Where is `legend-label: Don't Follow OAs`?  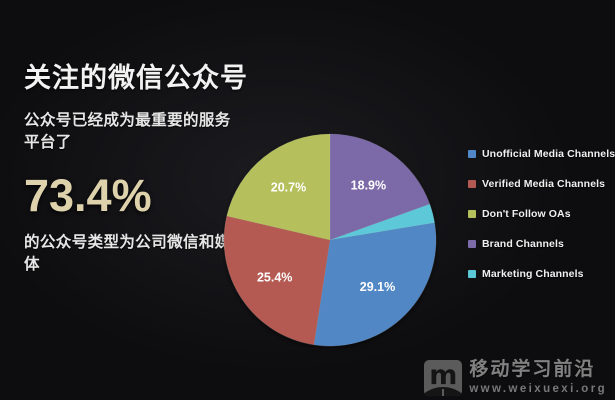
legend-label: Don't Follow OAs is located at coordinates (526, 214).